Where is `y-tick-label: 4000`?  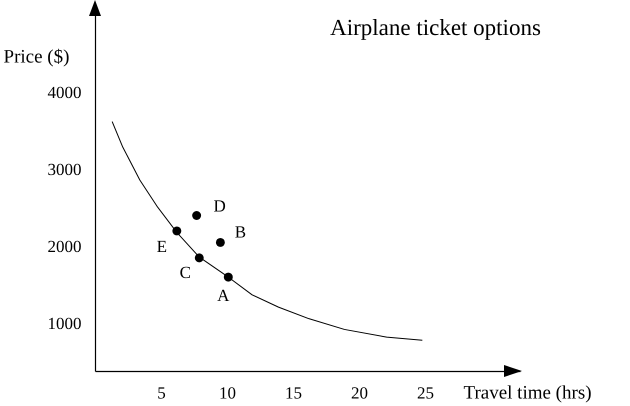
y-tick-label: 4000 is located at coordinates (65, 92).